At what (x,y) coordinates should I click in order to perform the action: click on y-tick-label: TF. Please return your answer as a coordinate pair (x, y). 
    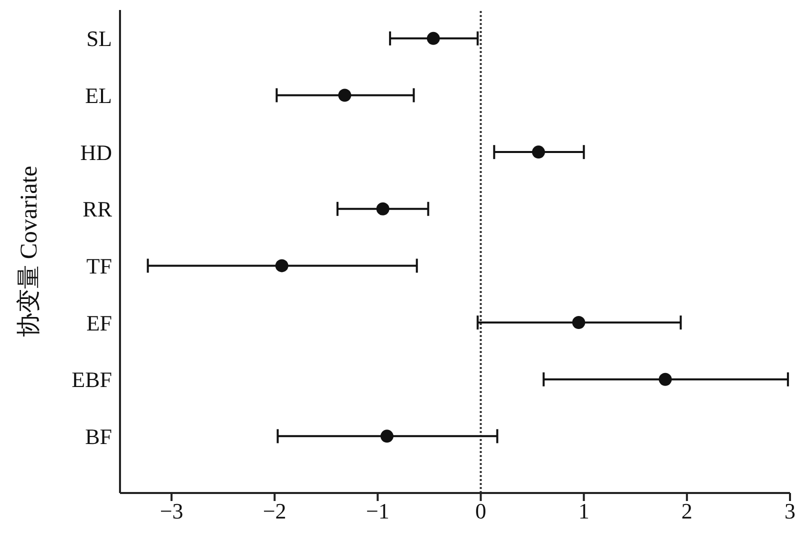
    Looking at the image, I should click on (99, 266).